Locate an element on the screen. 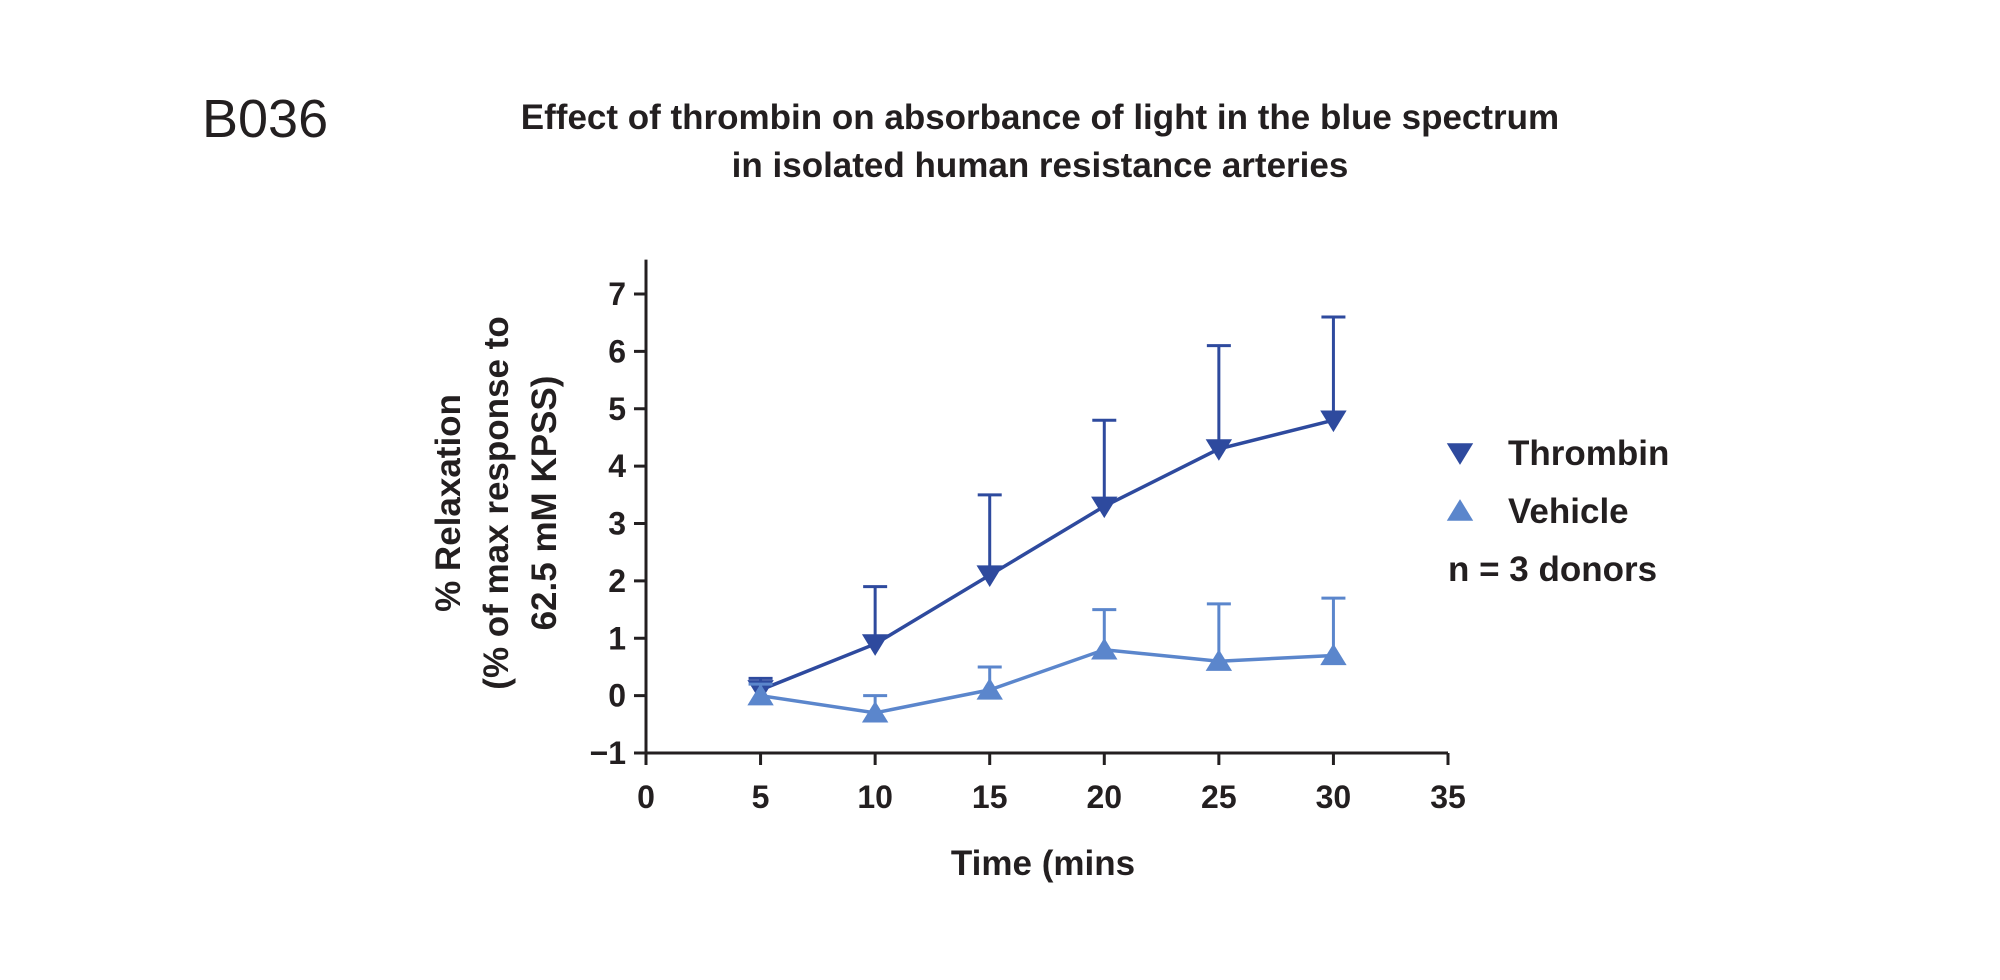 The width and height of the screenshot is (2000, 980). y-axis-title-line-3: 62.5 mM KPSS) is located at coordinates (544, 503).